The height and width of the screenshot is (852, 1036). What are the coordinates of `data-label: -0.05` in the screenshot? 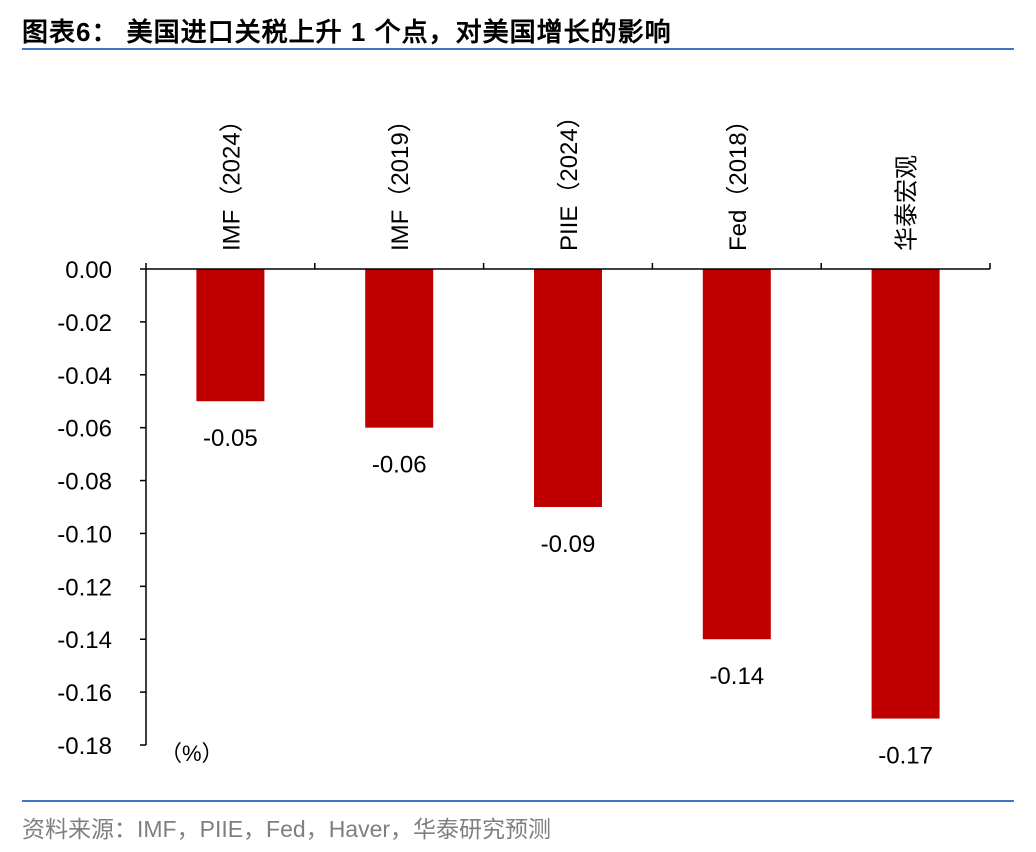 It's located at (230, 438).